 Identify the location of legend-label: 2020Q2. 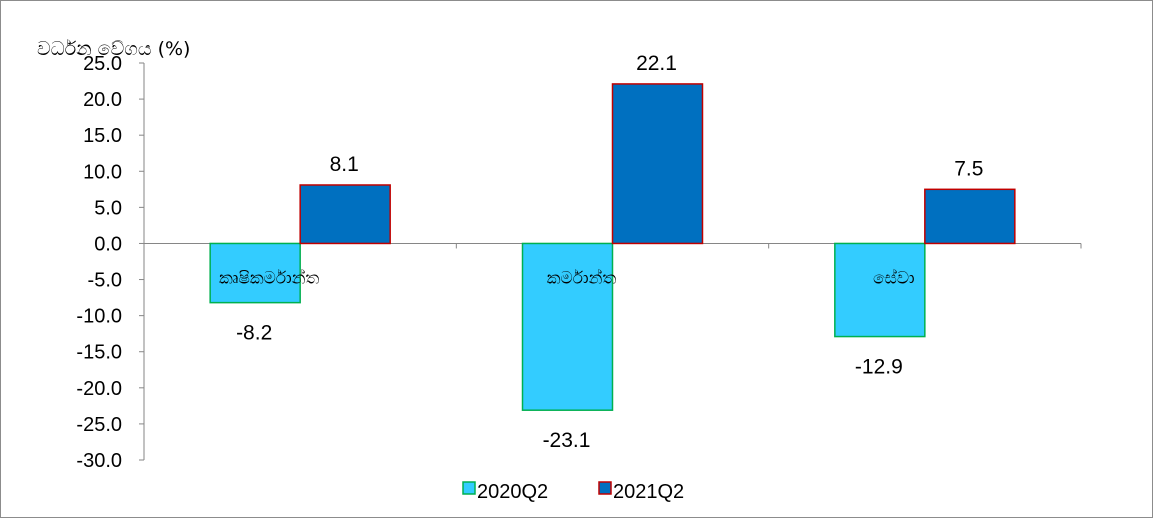
(512, 492).